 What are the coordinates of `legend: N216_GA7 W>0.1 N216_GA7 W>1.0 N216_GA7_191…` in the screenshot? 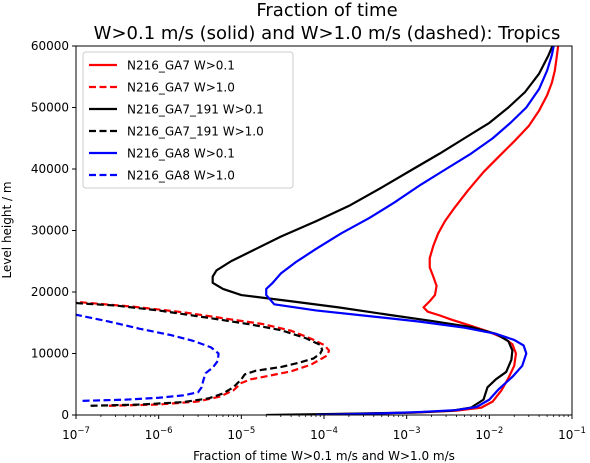 It's located at (188, 120).